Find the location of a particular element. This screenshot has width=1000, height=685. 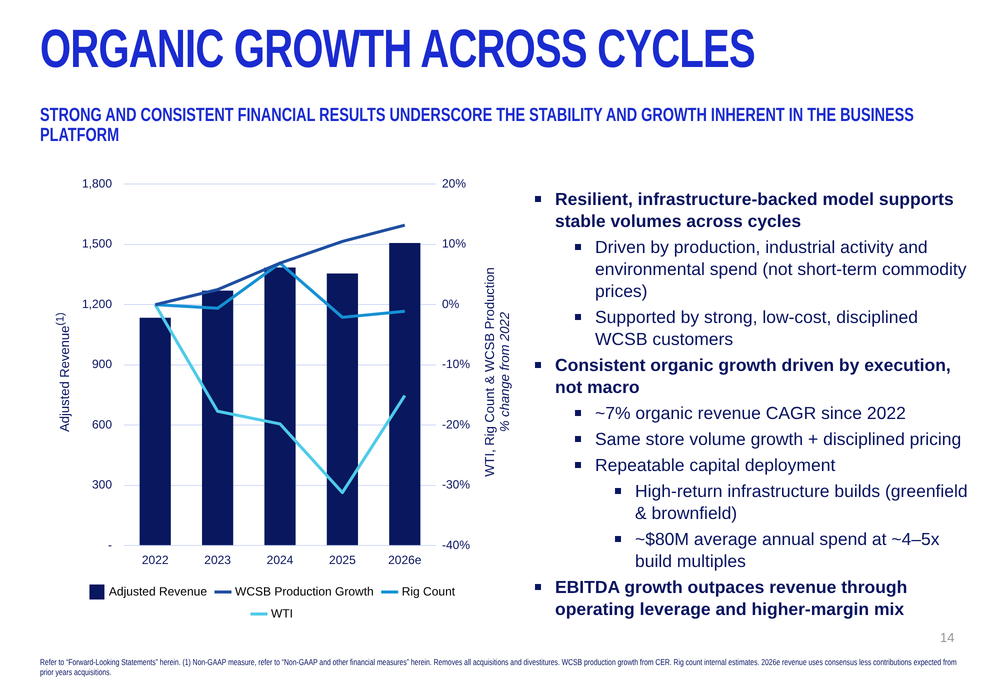

legend-label: WTI is located at coordinates (282, 613).